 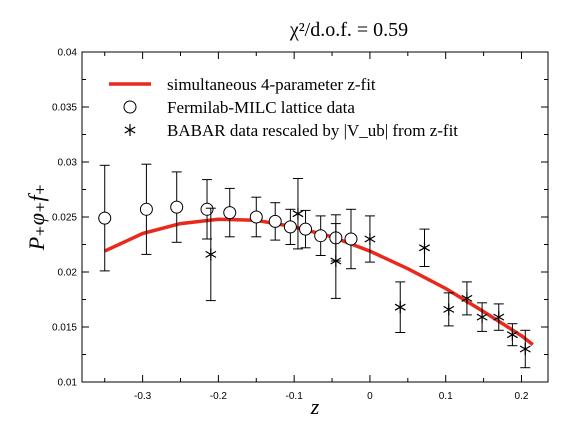 I want to click on legend-babar-swatch, so click(x=130, y=130).